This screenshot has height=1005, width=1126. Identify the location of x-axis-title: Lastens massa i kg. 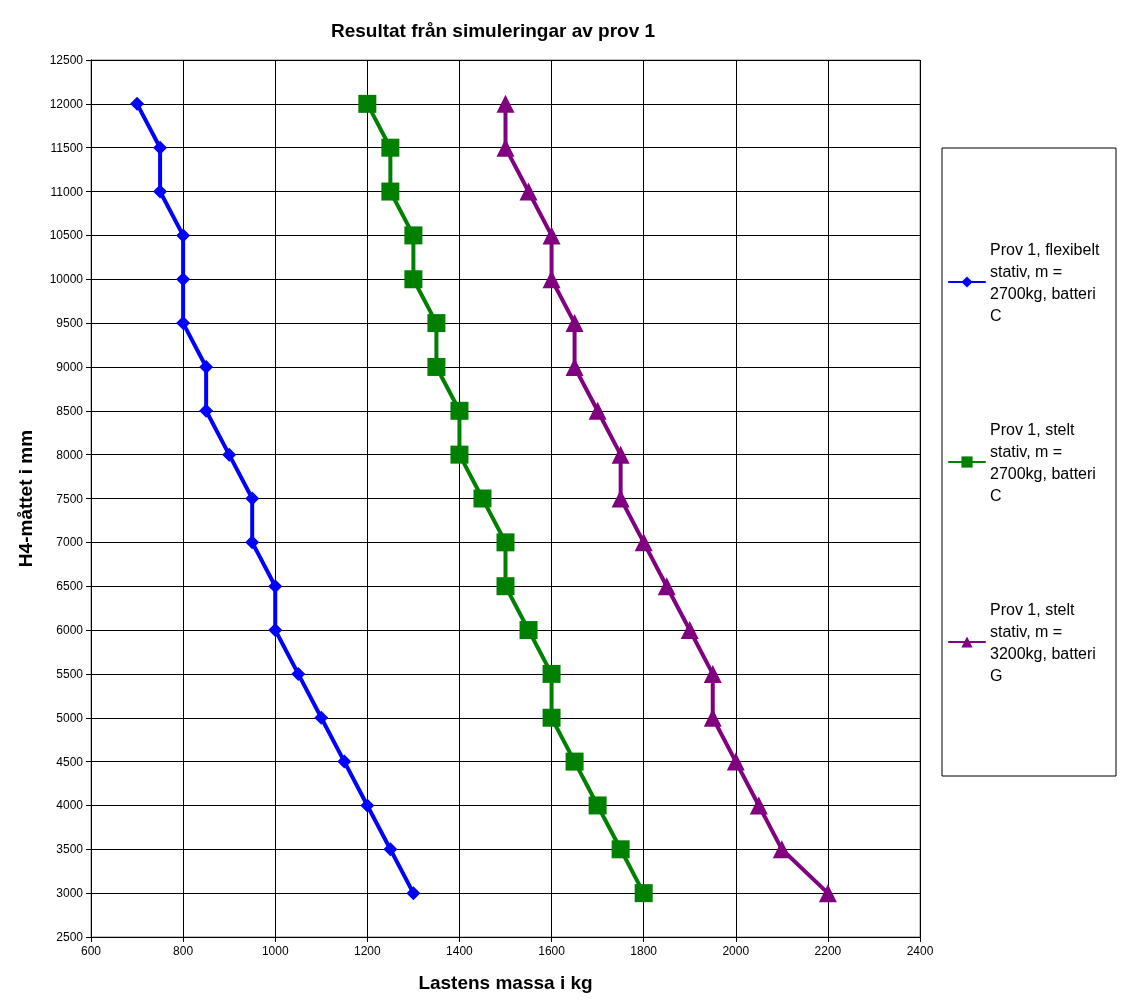
(505, 982).